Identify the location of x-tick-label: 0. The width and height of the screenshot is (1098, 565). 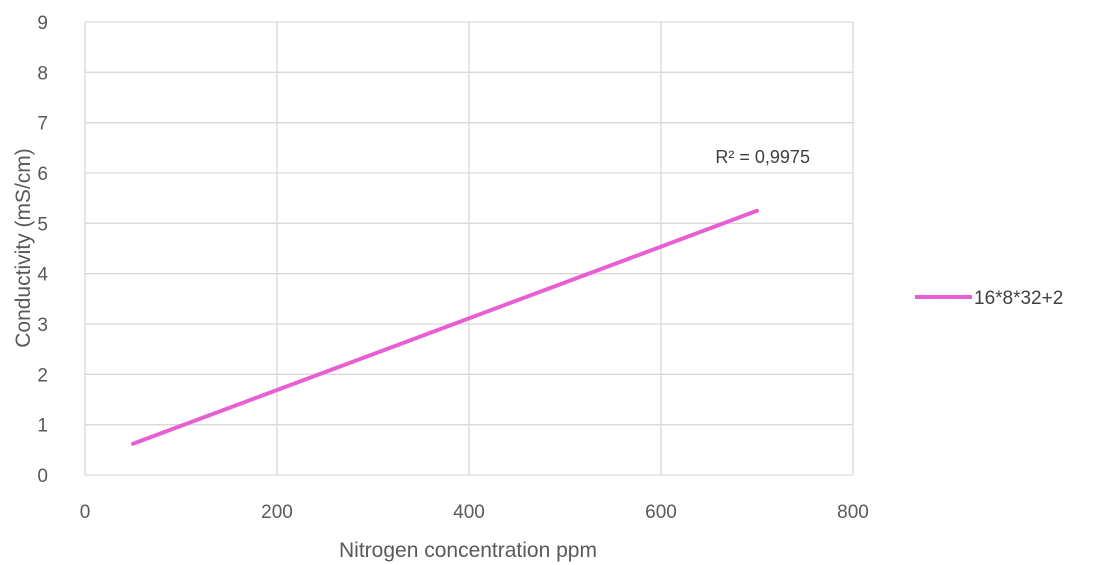
(85, 512).